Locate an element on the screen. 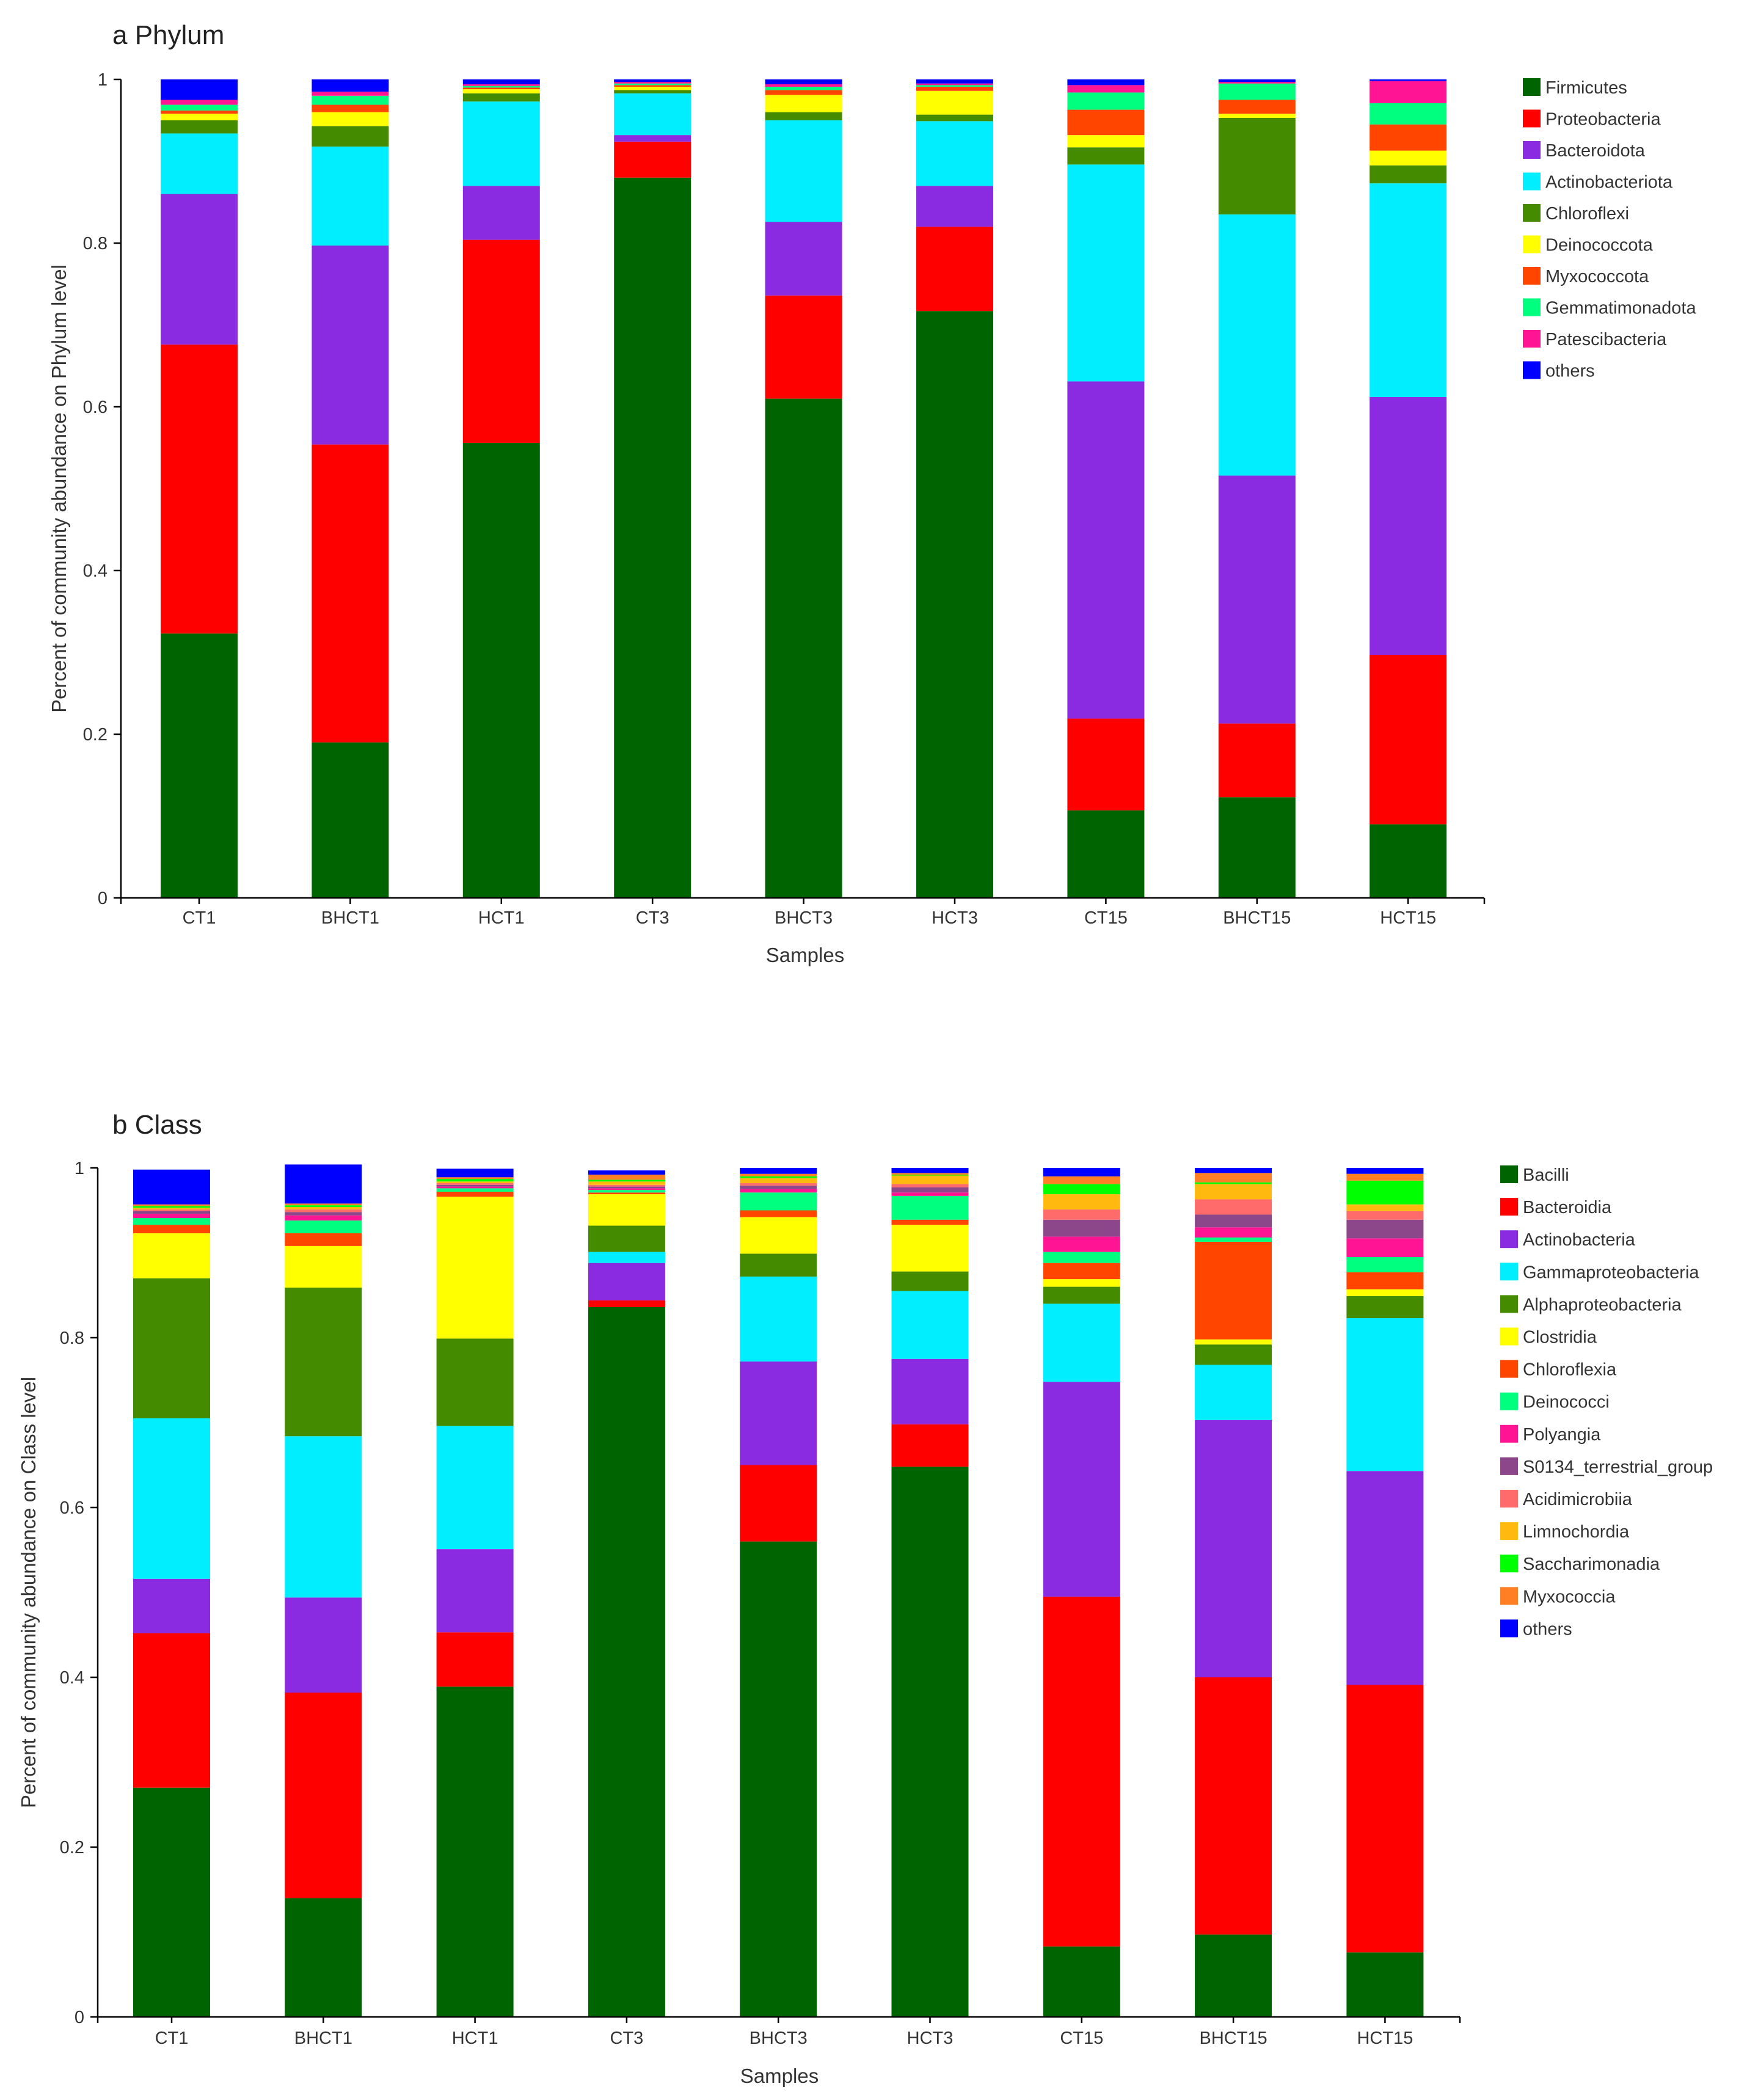 This screenshot has width=1747, height=2100. bar-segment-myxococcia-ct1 is located at coordinates (171, 1205).